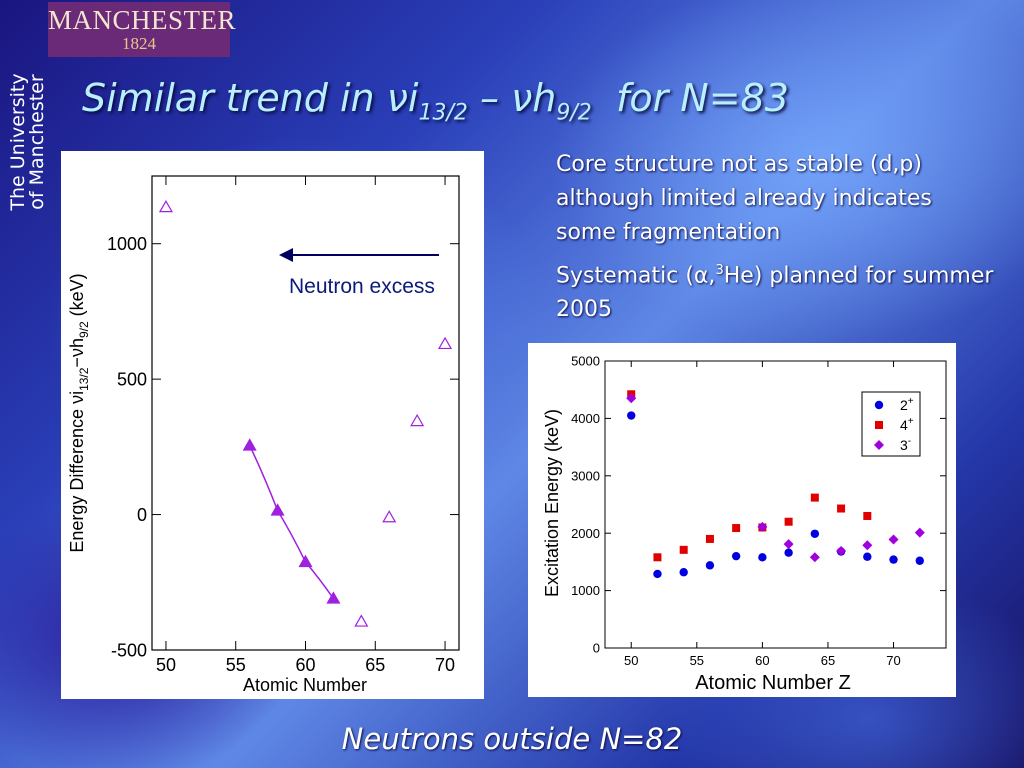  I want to click on neutron-excess-arrow, so click(359, 255).